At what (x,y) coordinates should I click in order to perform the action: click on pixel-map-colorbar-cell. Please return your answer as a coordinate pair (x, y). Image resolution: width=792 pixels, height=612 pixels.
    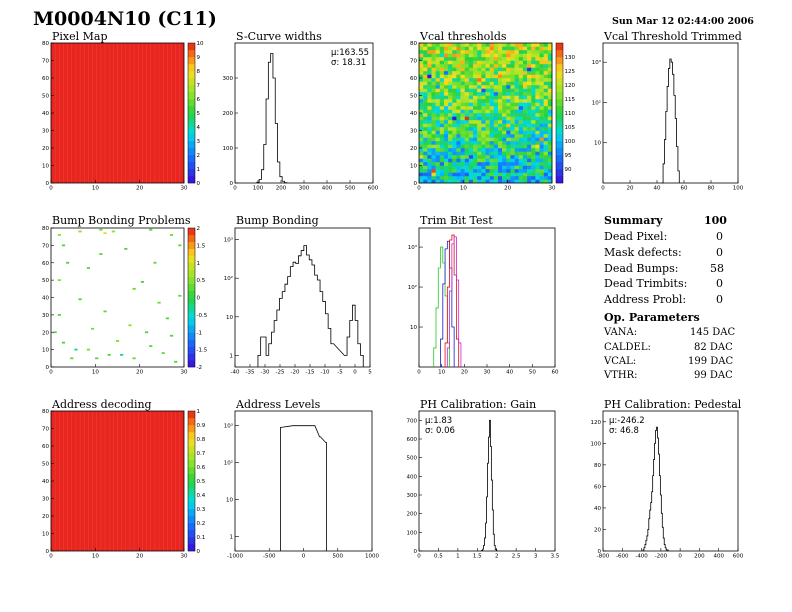
    Looking at the image, I should click on (191, 82).